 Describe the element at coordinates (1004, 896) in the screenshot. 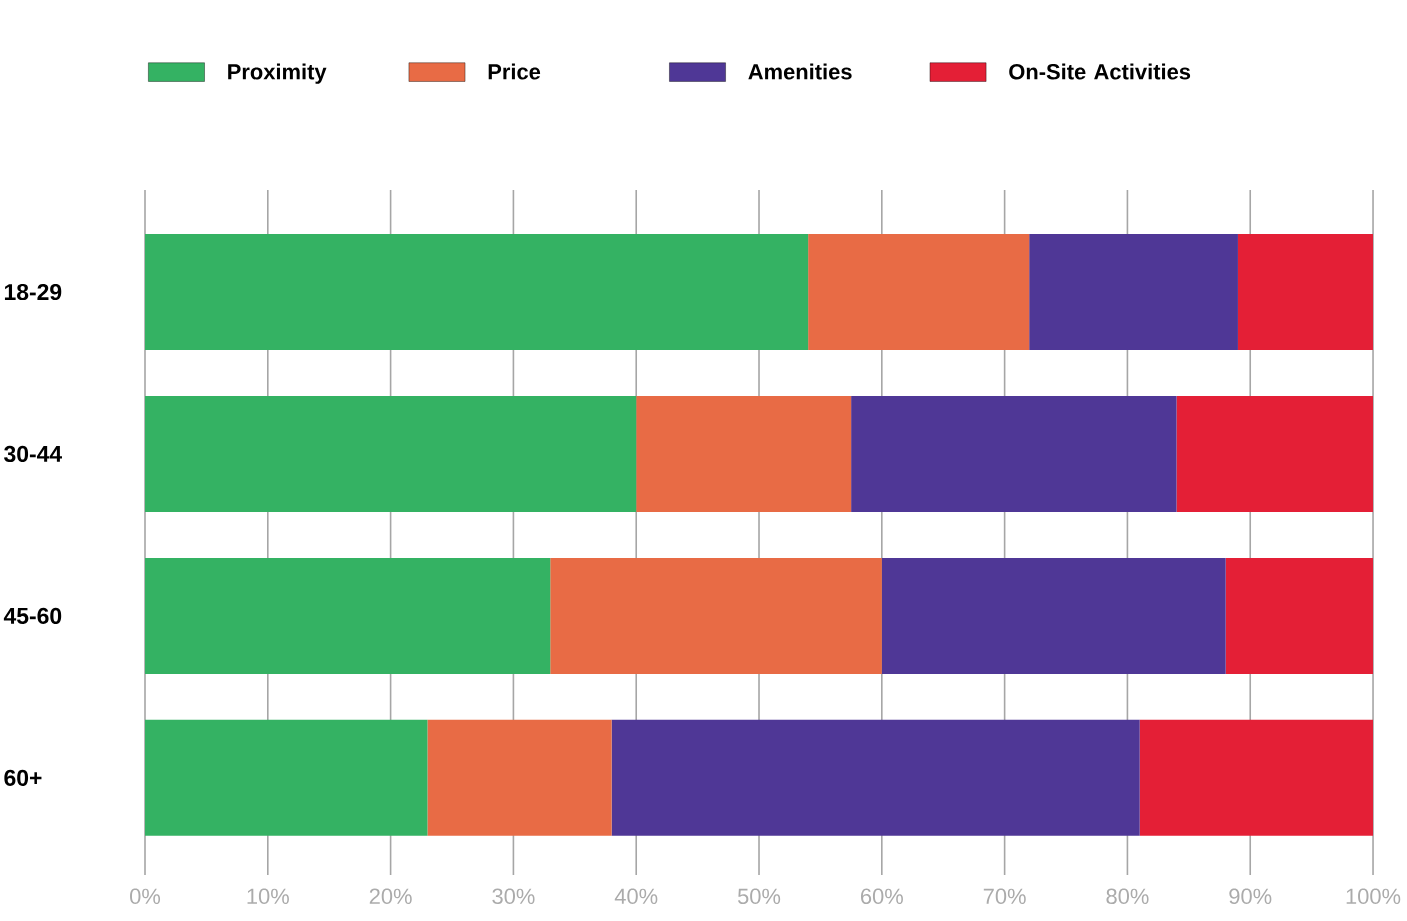

I see `x-tick-label: 70%` at that location.